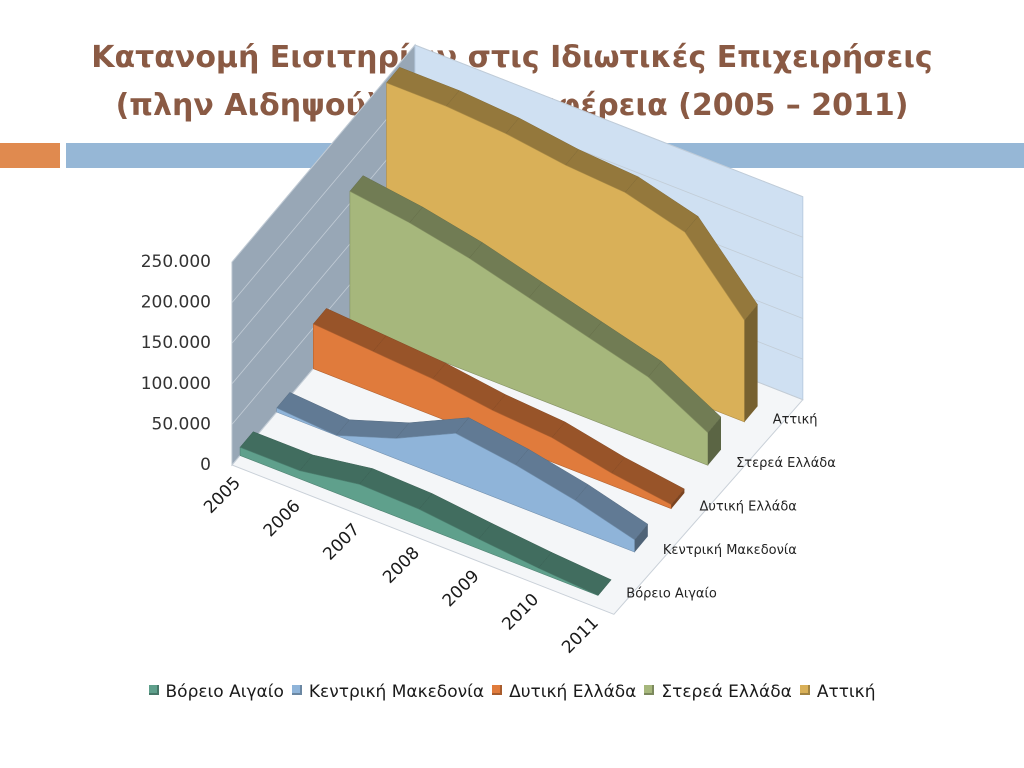 This screenshot has width=1024, height=768. What do you see at coordinates (671, 593) in the screenshot?
I see `depth-axis-label: Βόρειο Αιγαίο` at bounding box center [671, 593].